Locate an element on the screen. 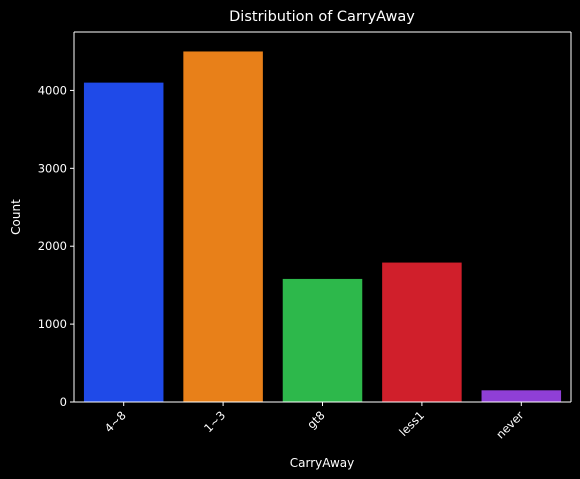  x-tick-label: gt8 is located at coordinates (315, 419).